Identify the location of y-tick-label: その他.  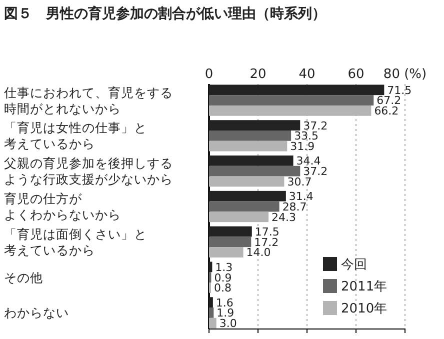
(23, 277).